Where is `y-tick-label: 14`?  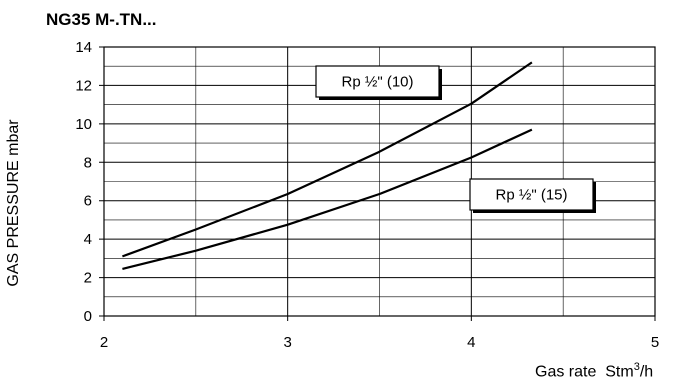
y-tick-label: 14 is located at coordinates (83, 47).